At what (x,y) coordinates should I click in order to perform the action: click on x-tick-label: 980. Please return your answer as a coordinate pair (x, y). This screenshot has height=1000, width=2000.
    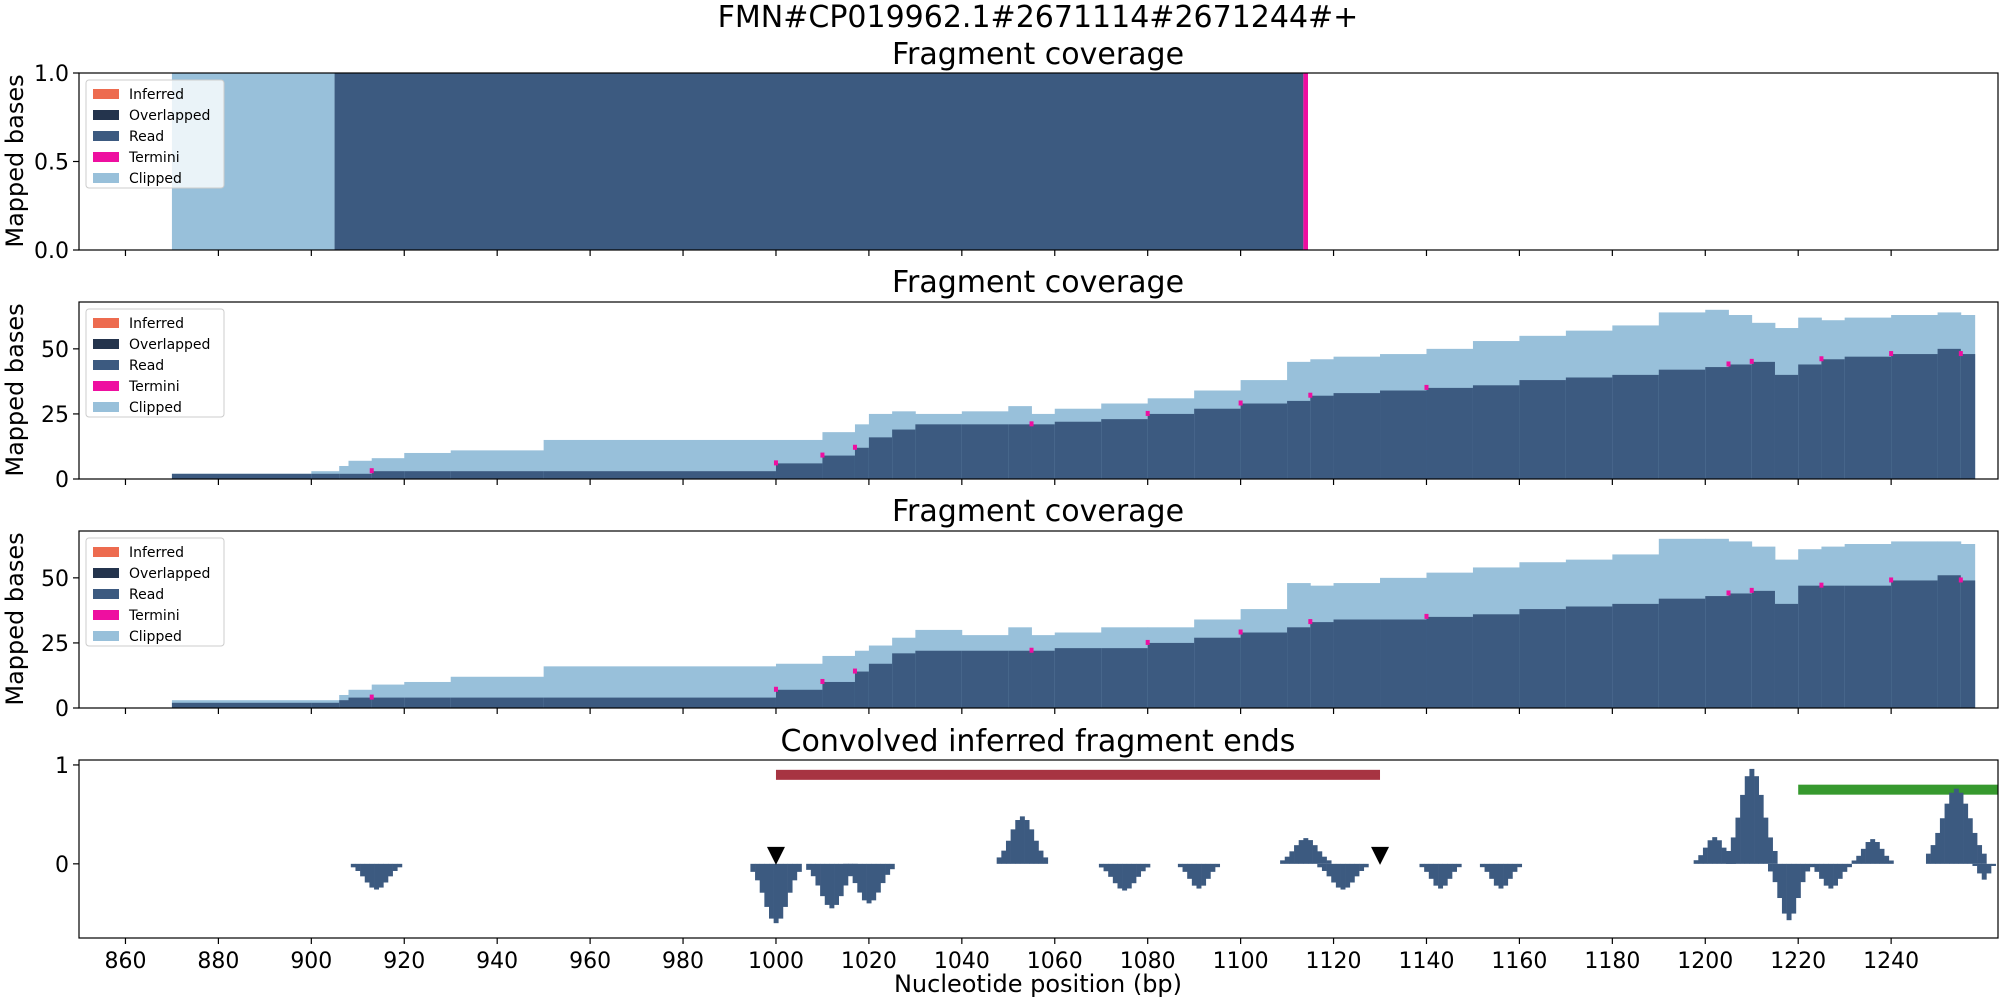
    Looking at the image, I should click on (683, 961).